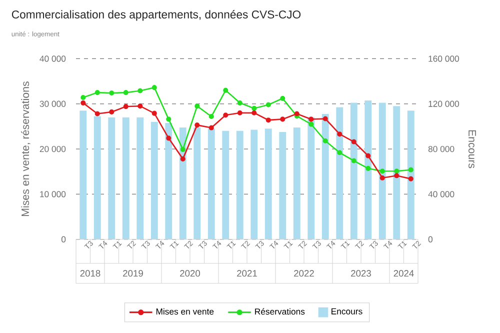 Image resolution: width=500 pixels, height=333 pixels. Describe the element at coordinates (472, 149) in the screenshot. I see `y2-axis-title: Encours` at that location.